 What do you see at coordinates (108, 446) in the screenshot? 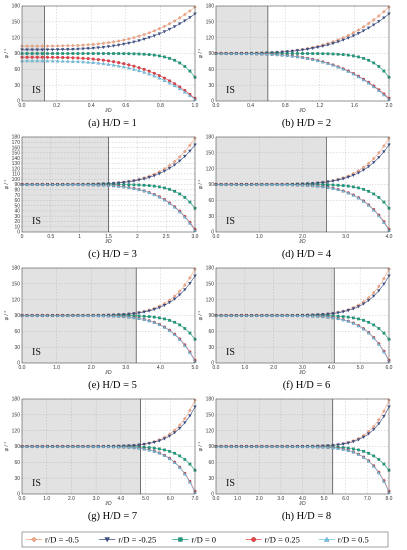
I see `plot-frame` at bounding box center [108, 446].